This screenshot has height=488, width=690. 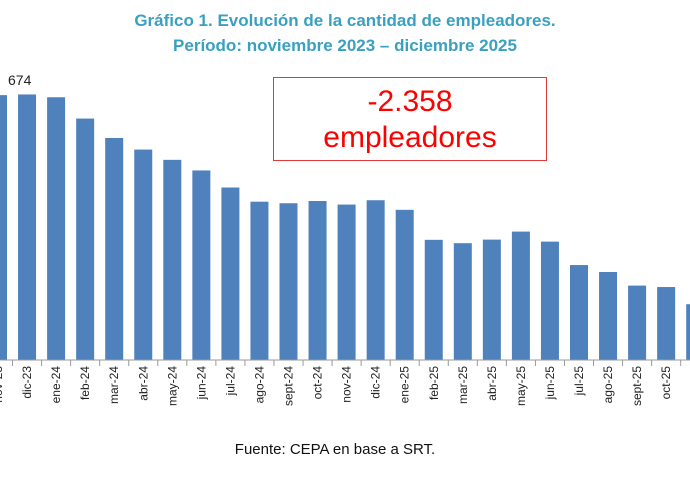 I want to click on x-tick-label-ene-25: ene-25, so click(x=405, y=385).